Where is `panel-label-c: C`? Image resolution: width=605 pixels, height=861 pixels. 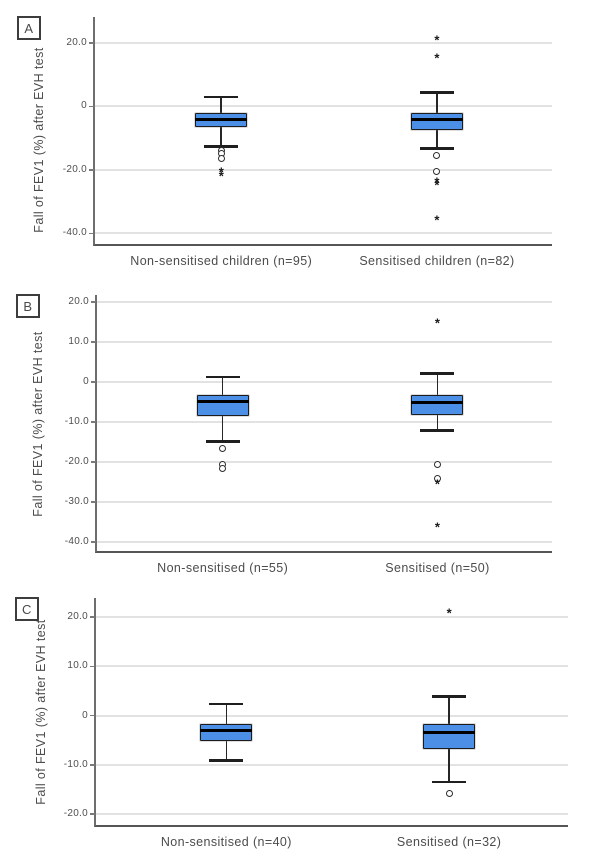
panel-label-c: C is located at coordinates (27, 609).